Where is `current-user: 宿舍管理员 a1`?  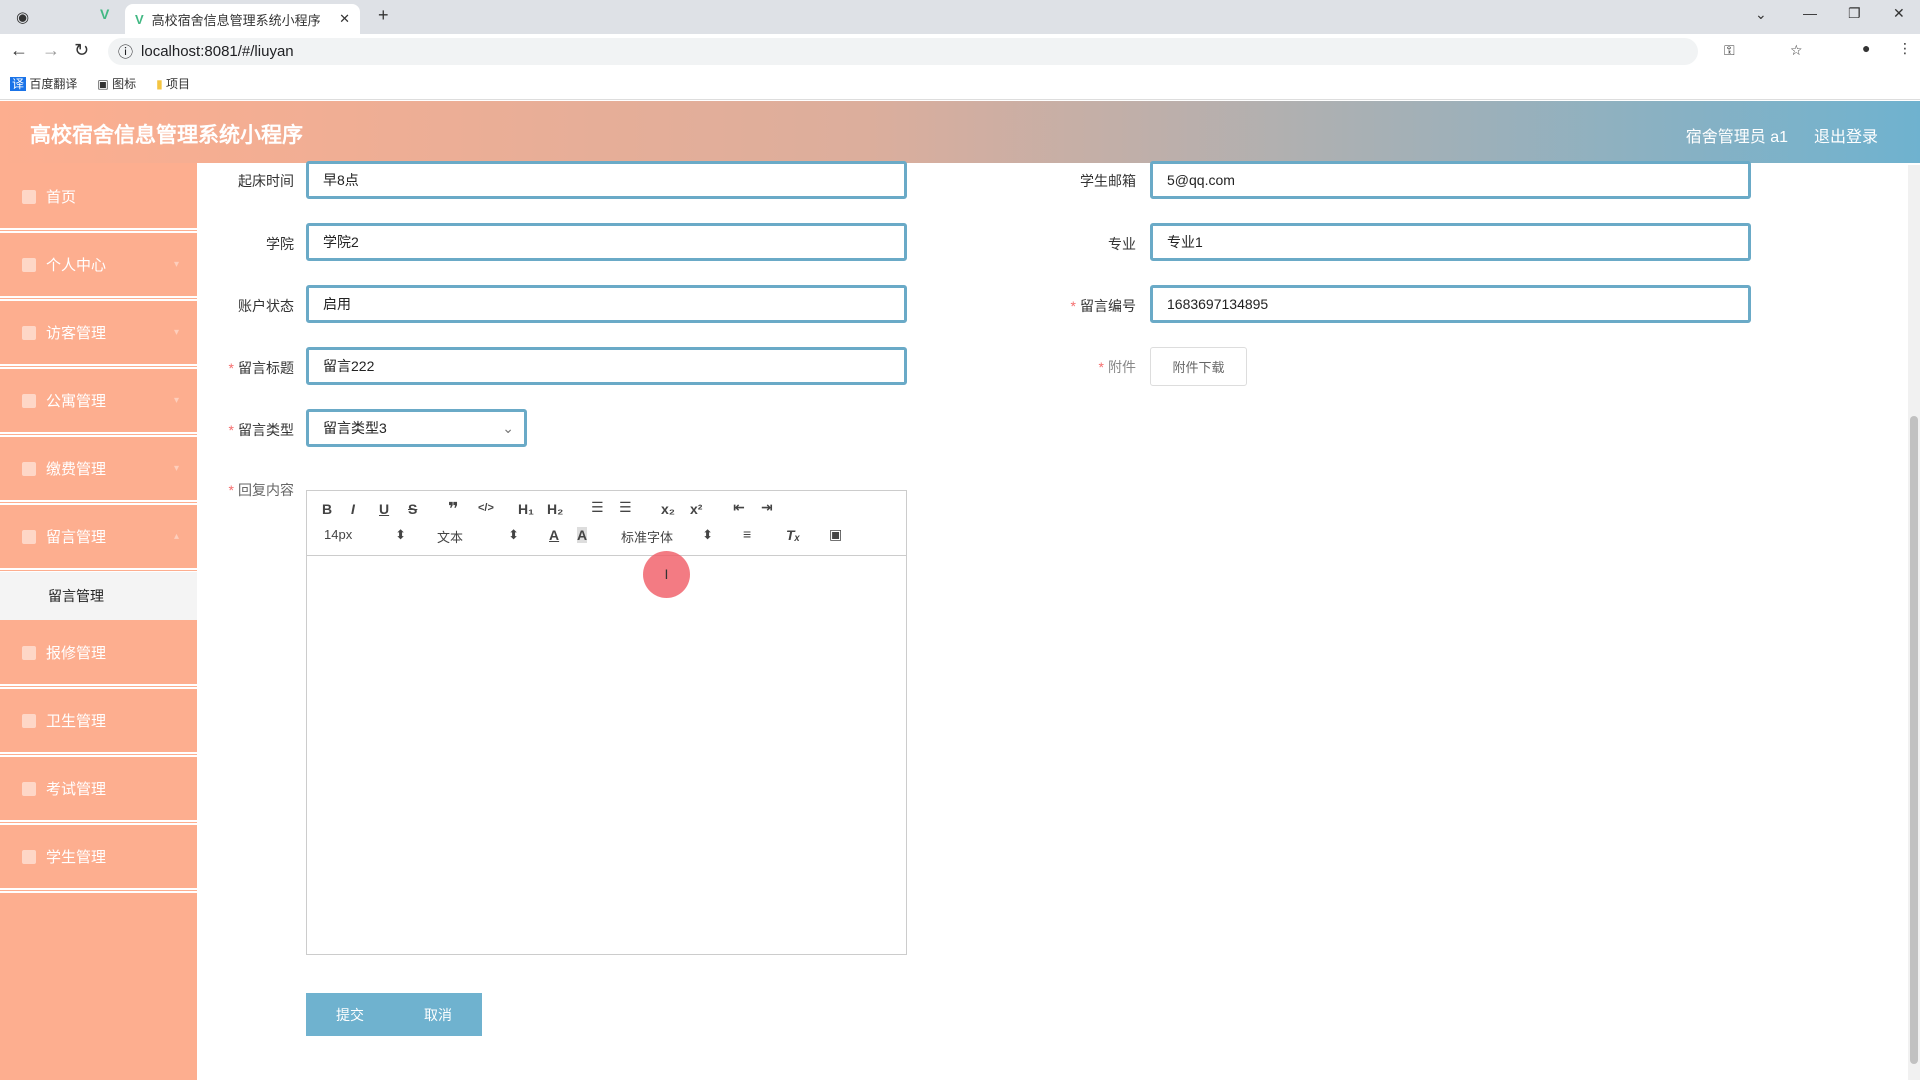
current-user: 宿舍管理员 a1 is located at coordinates (1736, 137).